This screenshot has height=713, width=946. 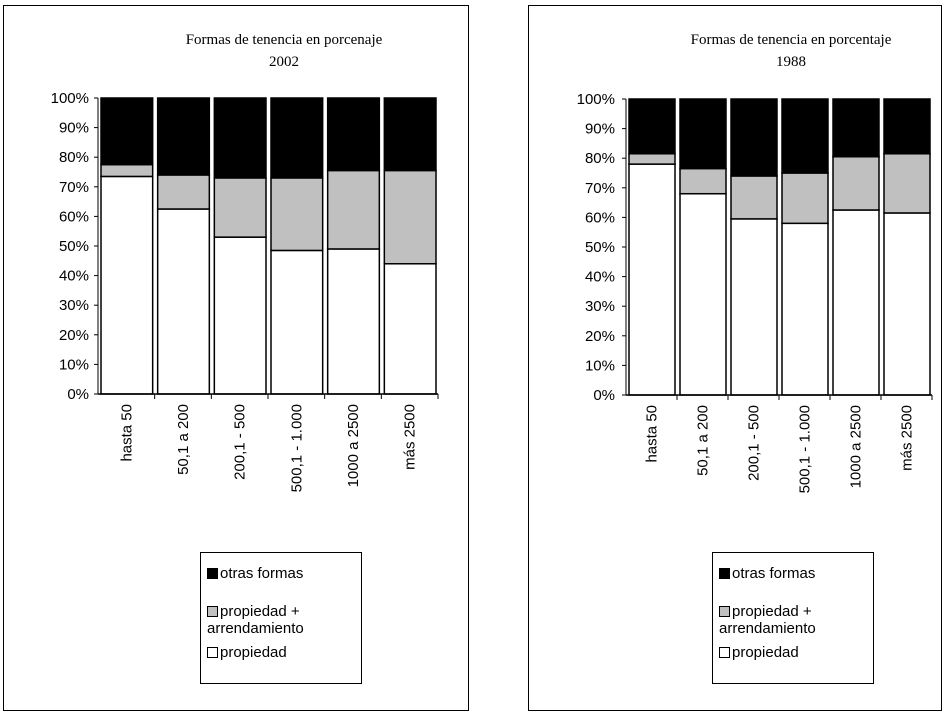 I want to click on chart-title: Formas de tenencia en porcenaje, so click(x=284, y=40).